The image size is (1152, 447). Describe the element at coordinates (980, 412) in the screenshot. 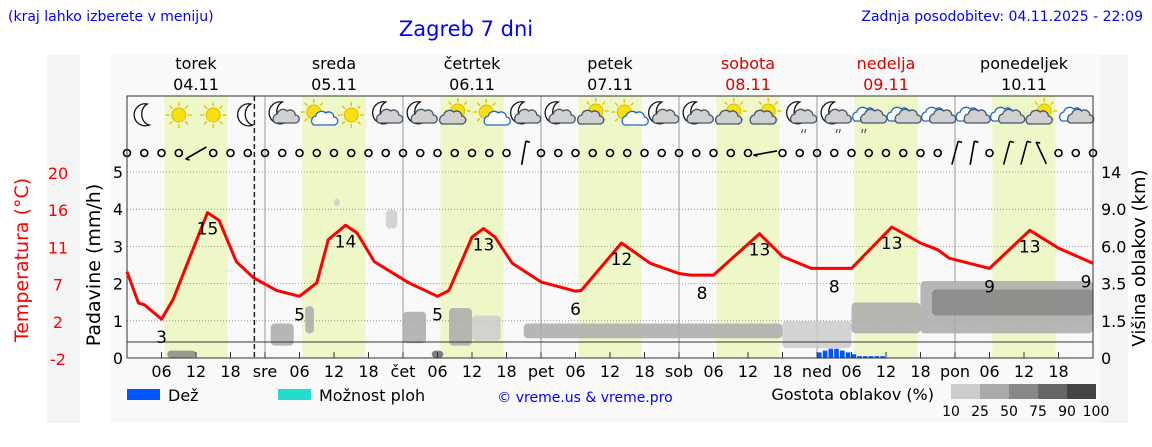

I see `density-scale-label: 25` at that location.